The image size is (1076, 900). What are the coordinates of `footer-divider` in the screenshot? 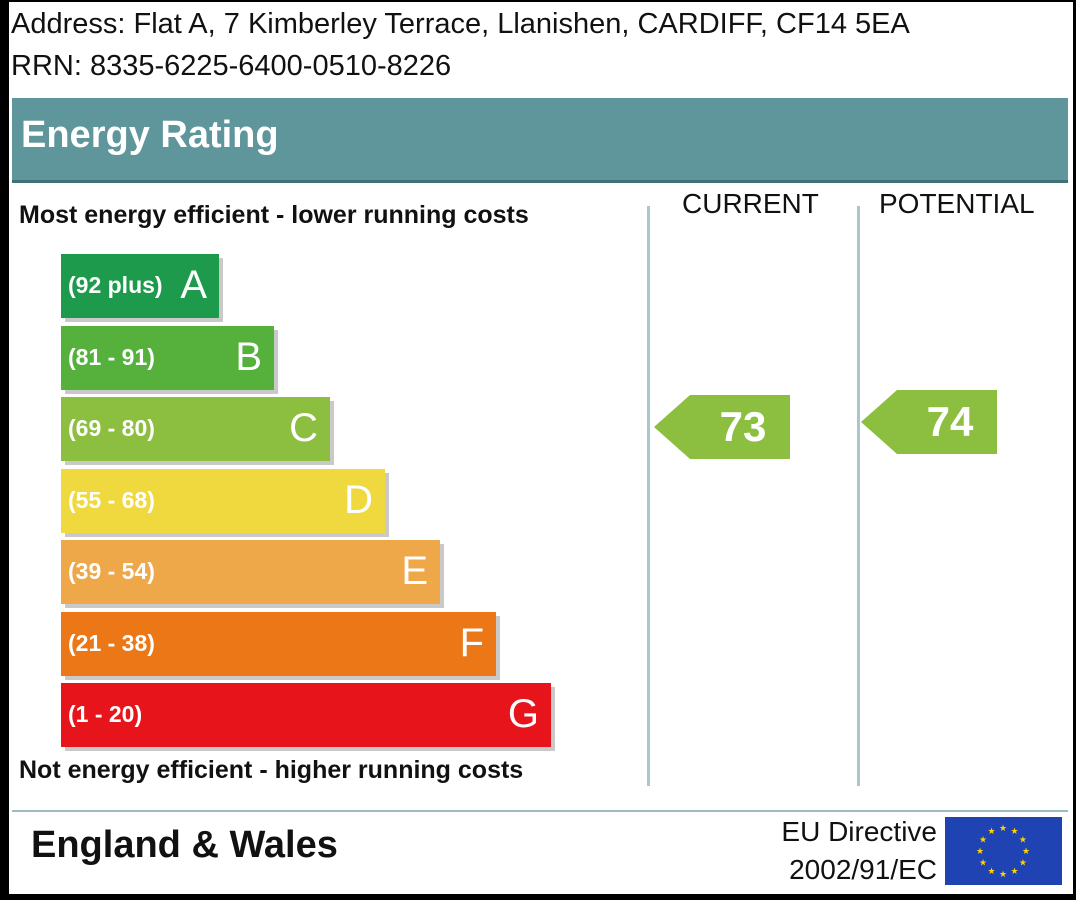 It's located at (540, 811).